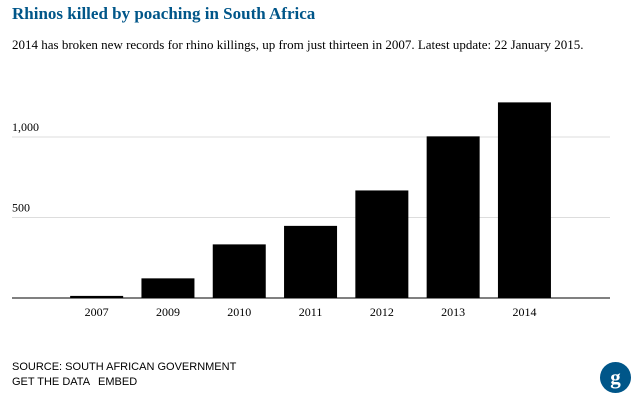 This screenshot has width=640, height=403. Describe the element at coordinates (311, 261) in the screenshot. I see `bar-2011` at that location.